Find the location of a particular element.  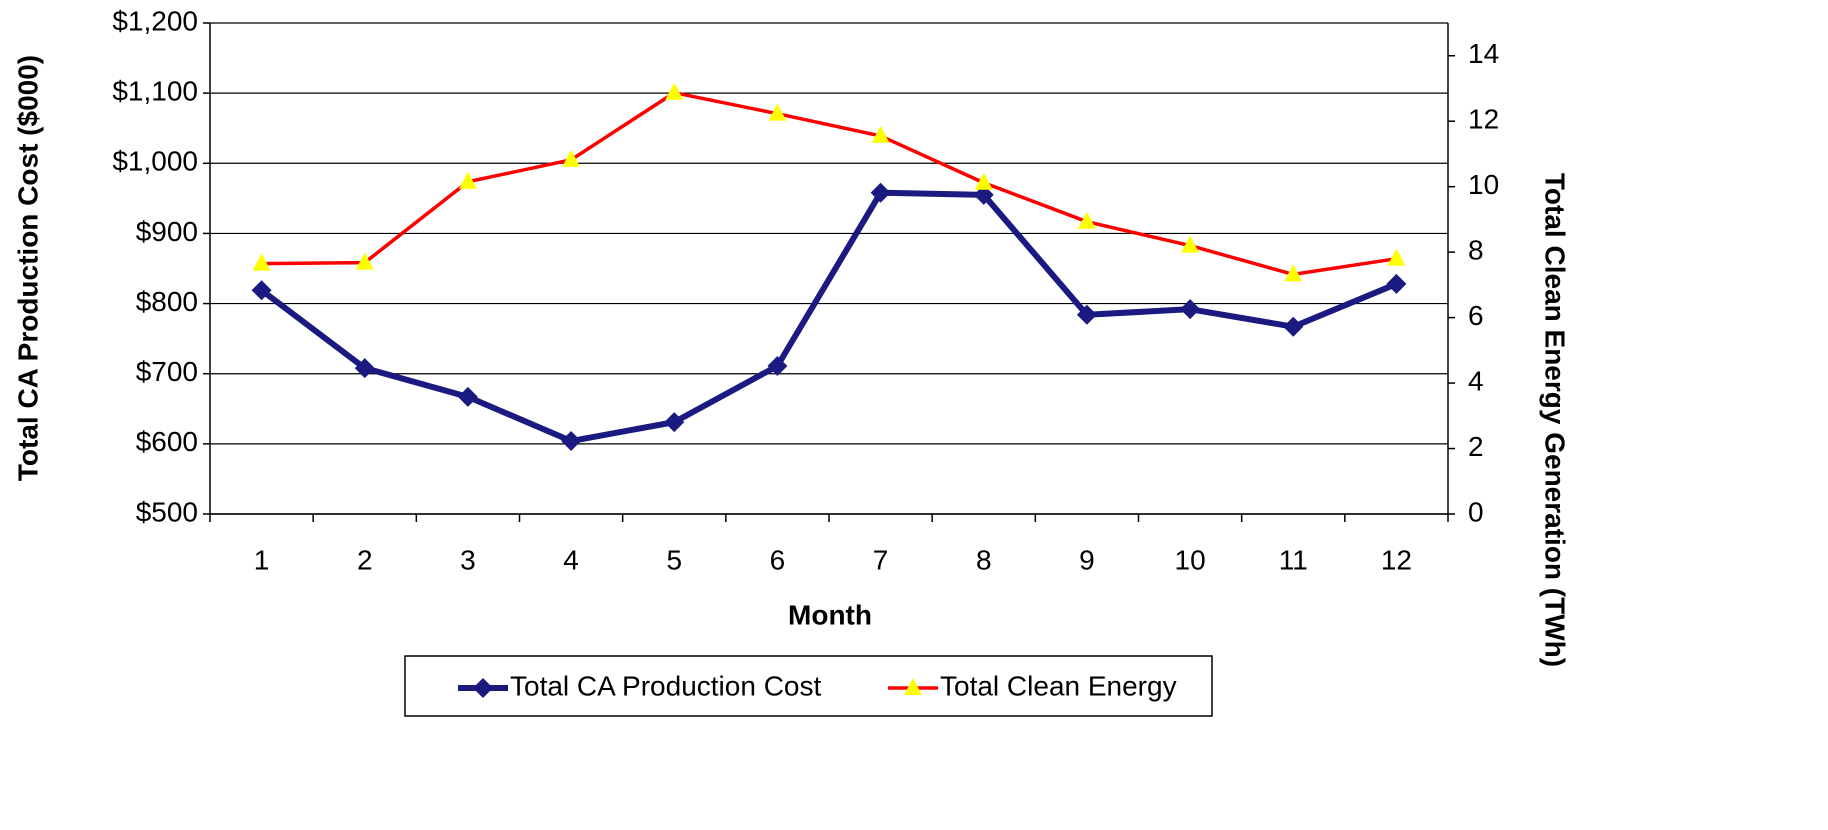

y2-tick-label: 2 is located at coordinates (1476, 446).